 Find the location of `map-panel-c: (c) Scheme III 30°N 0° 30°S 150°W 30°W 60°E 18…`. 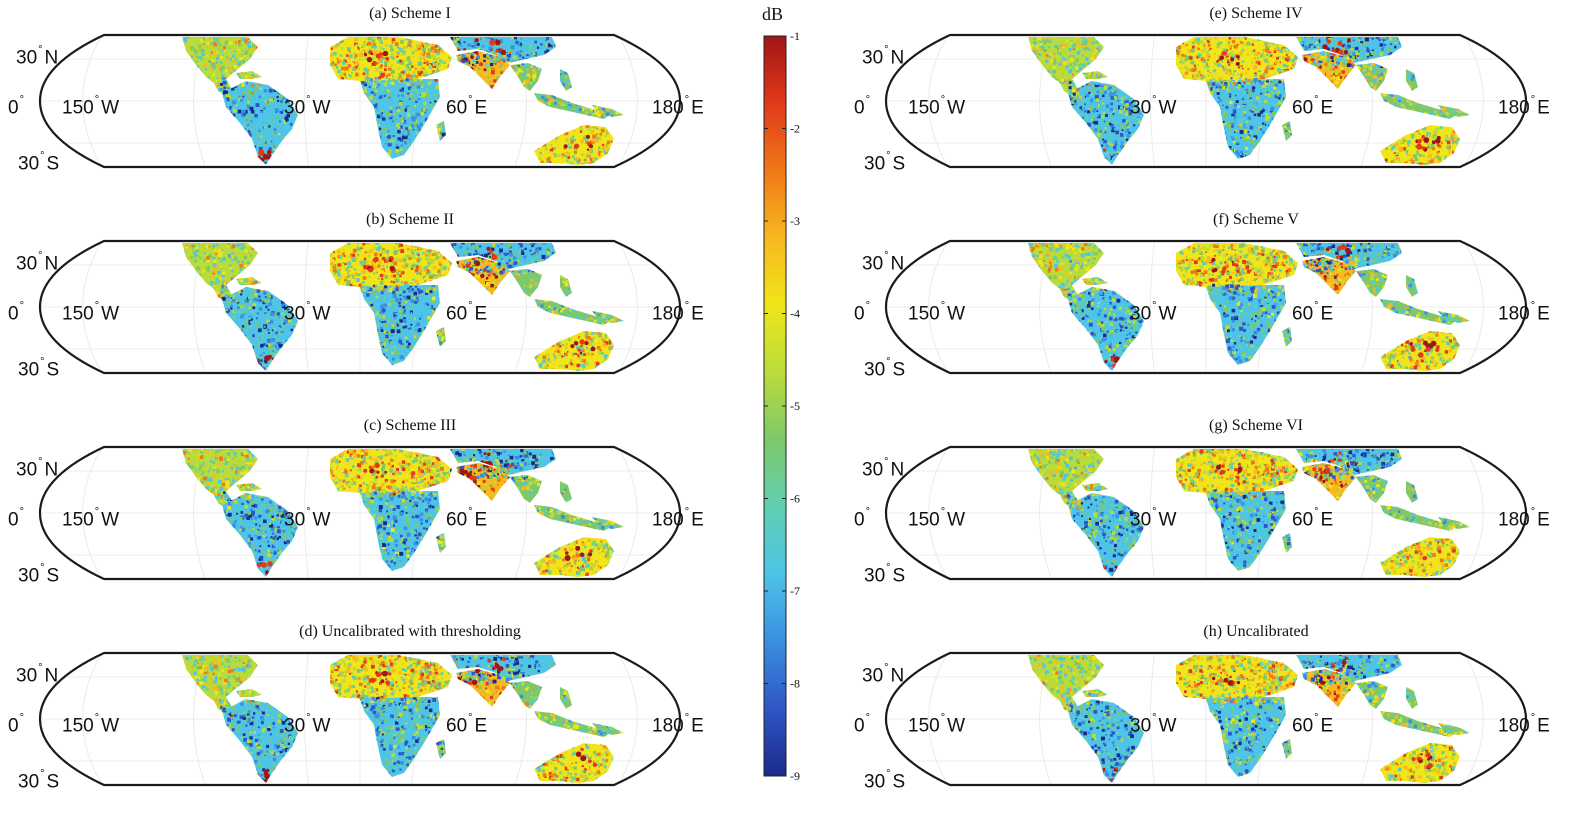

map-panel-c: (c) Scheme III 30°N 0° 30°S 150°W 30°W 60°E 18… is located at coordinates (360, 519).